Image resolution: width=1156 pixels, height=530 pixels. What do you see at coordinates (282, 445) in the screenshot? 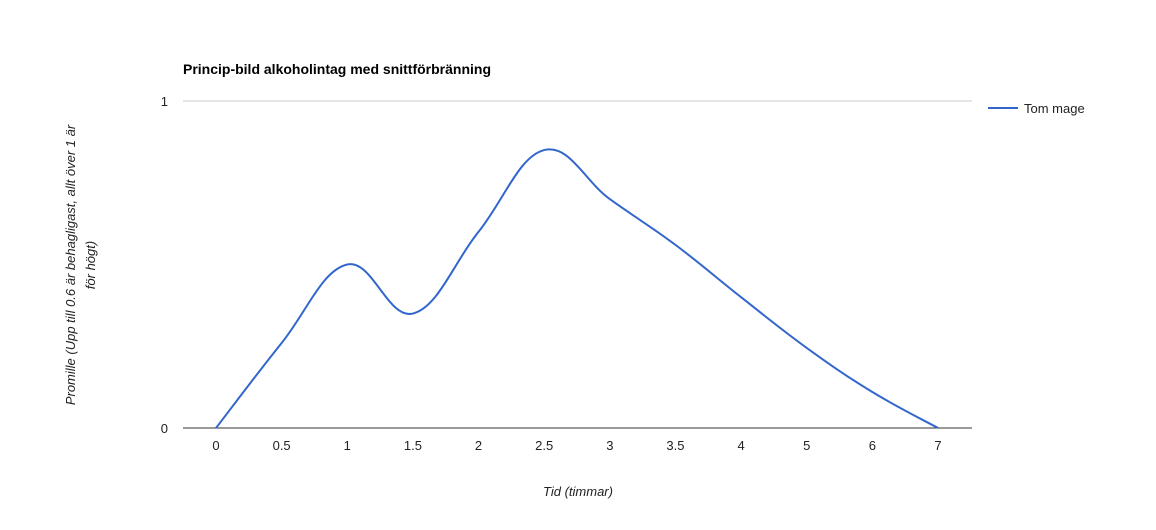
I see `x-tick-label: 0.5` at bounding box center [282, 445].